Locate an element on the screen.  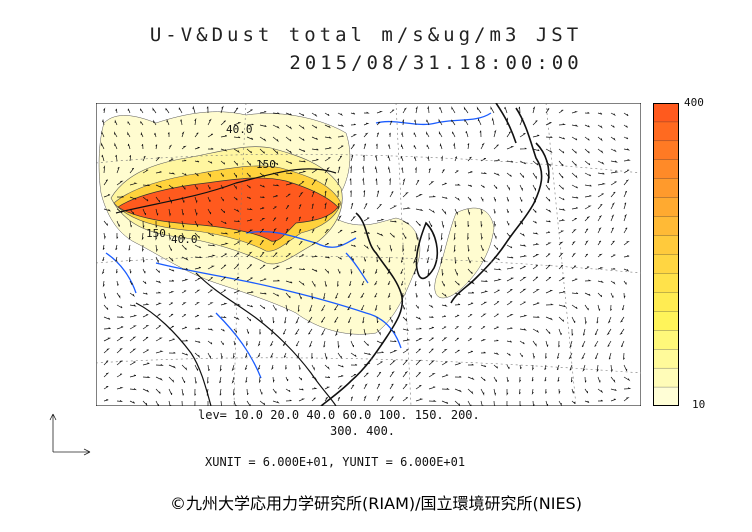
legend-max-label: 400 is located at coordinates (694, 102).